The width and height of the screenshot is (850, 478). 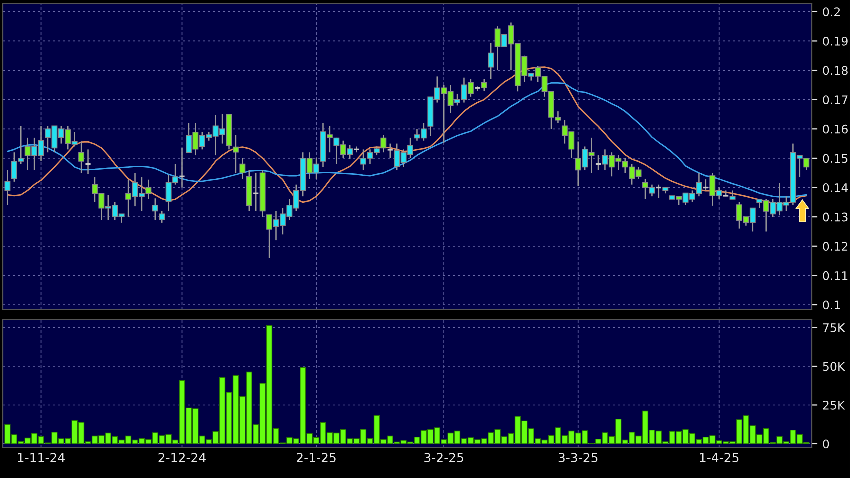 I want to click on x-tick-label: 2-1-25, so click(x=316, y=458).